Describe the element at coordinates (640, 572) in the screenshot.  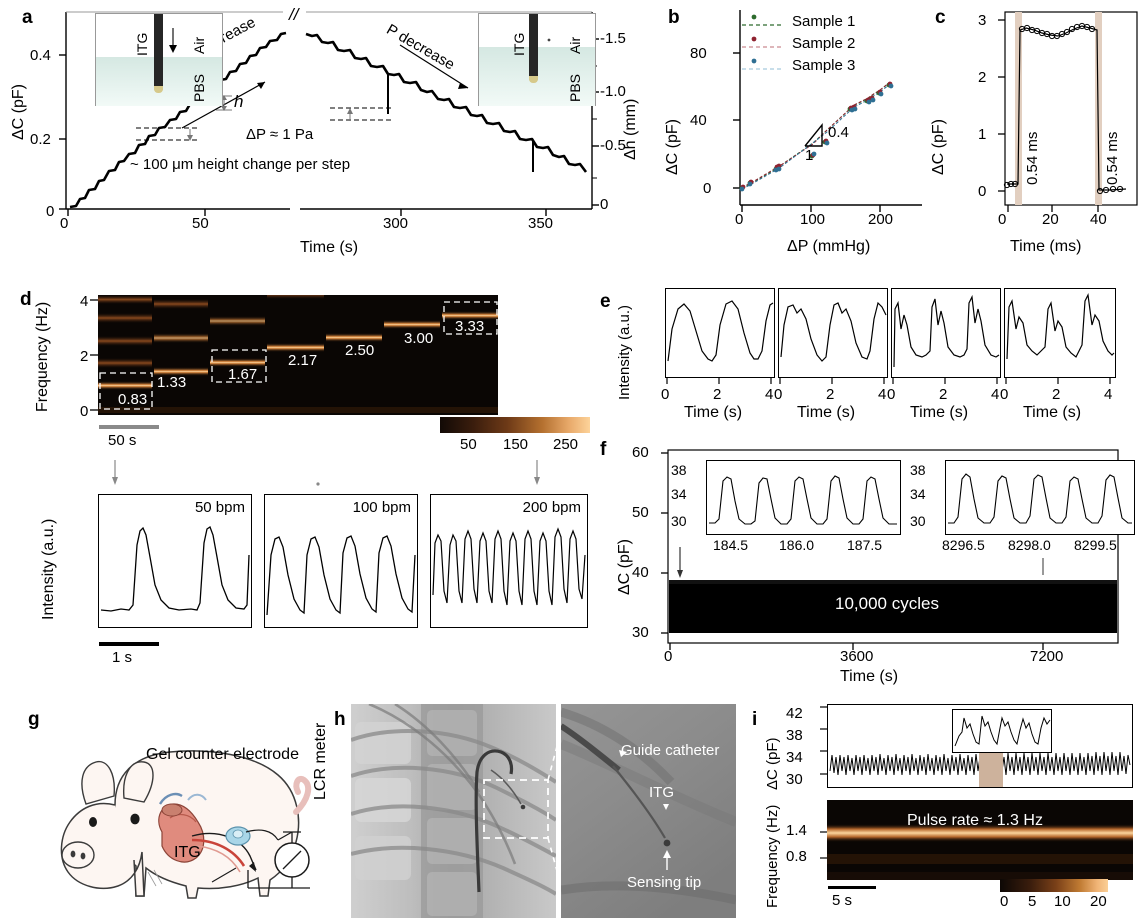
I see `panel-f-ytick-2: 40` at that location.